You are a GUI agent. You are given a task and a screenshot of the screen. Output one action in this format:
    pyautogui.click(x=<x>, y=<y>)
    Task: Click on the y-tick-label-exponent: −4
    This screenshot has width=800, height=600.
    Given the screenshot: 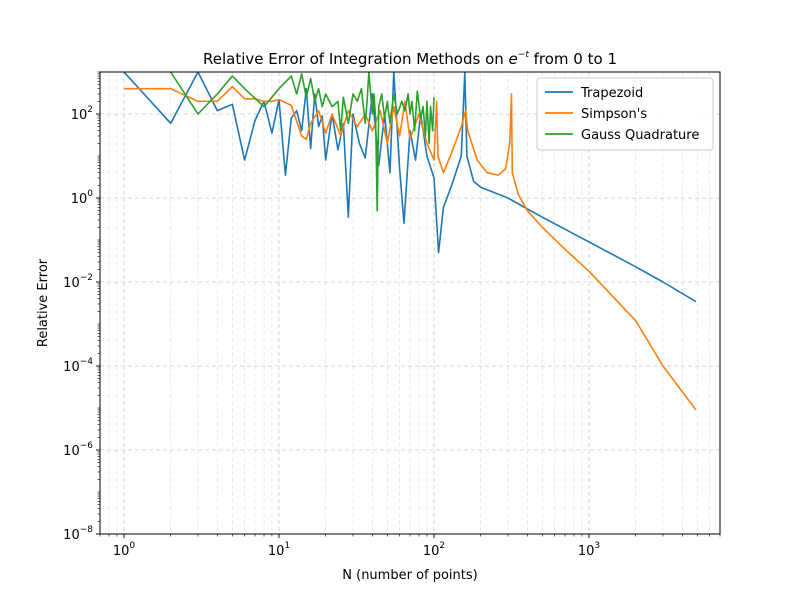 What is the action you would take?
    pyautogui.click(x=87, y=362)
    